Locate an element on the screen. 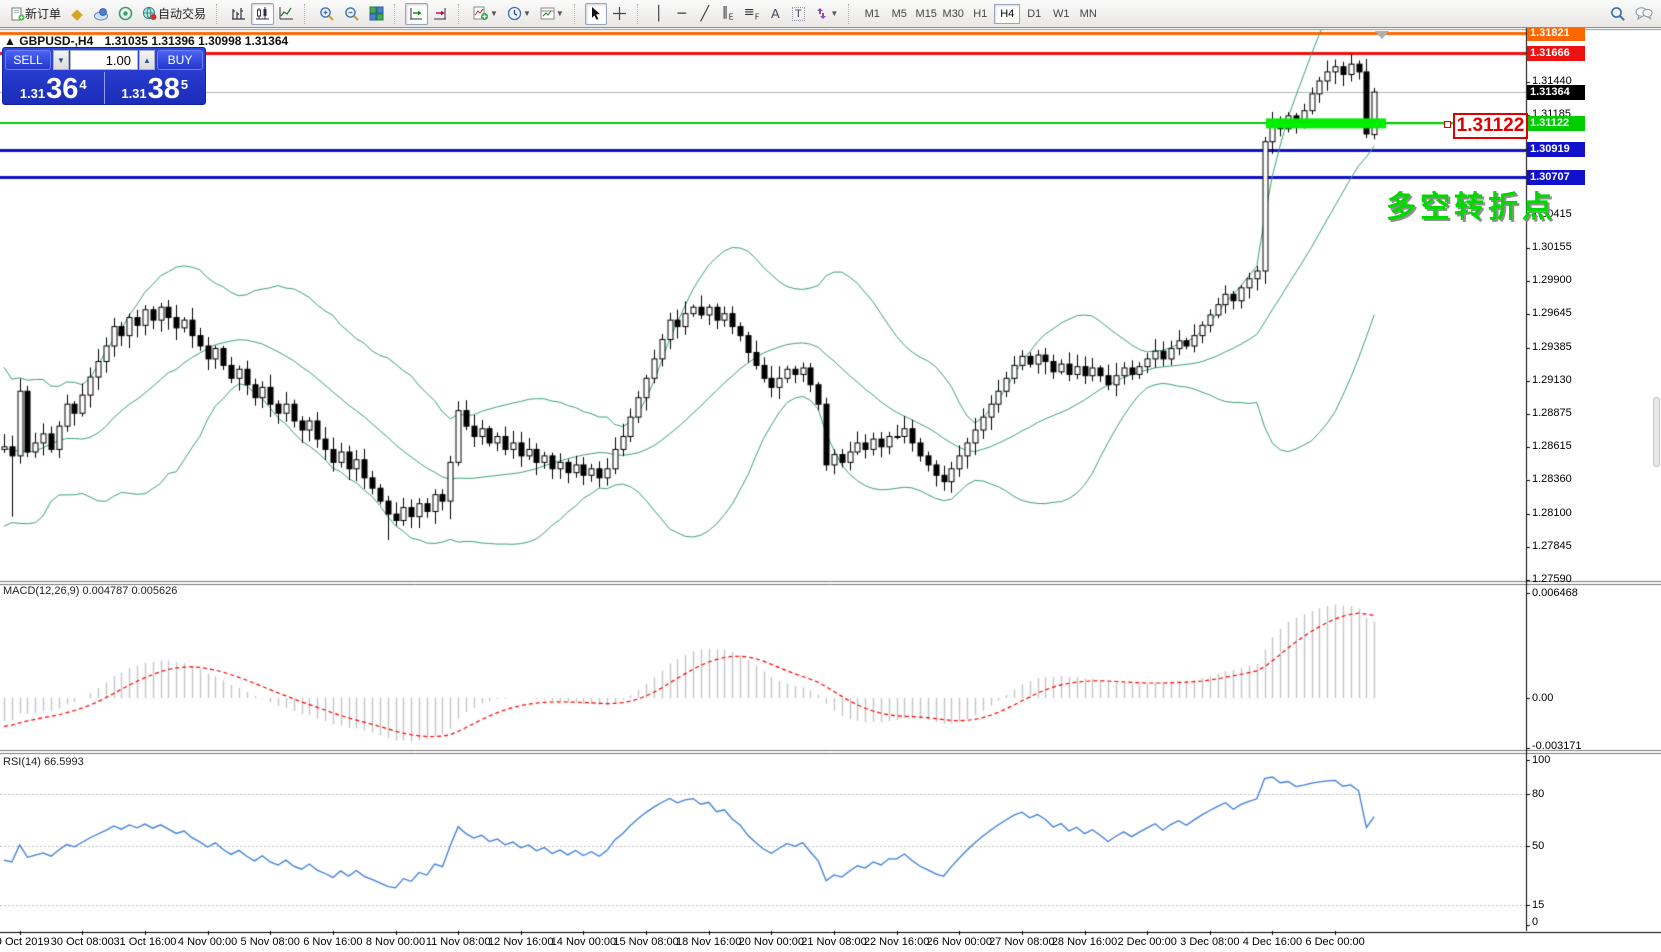  price-axis-tick: 1.30155 is located at coordinates (1552, 247).